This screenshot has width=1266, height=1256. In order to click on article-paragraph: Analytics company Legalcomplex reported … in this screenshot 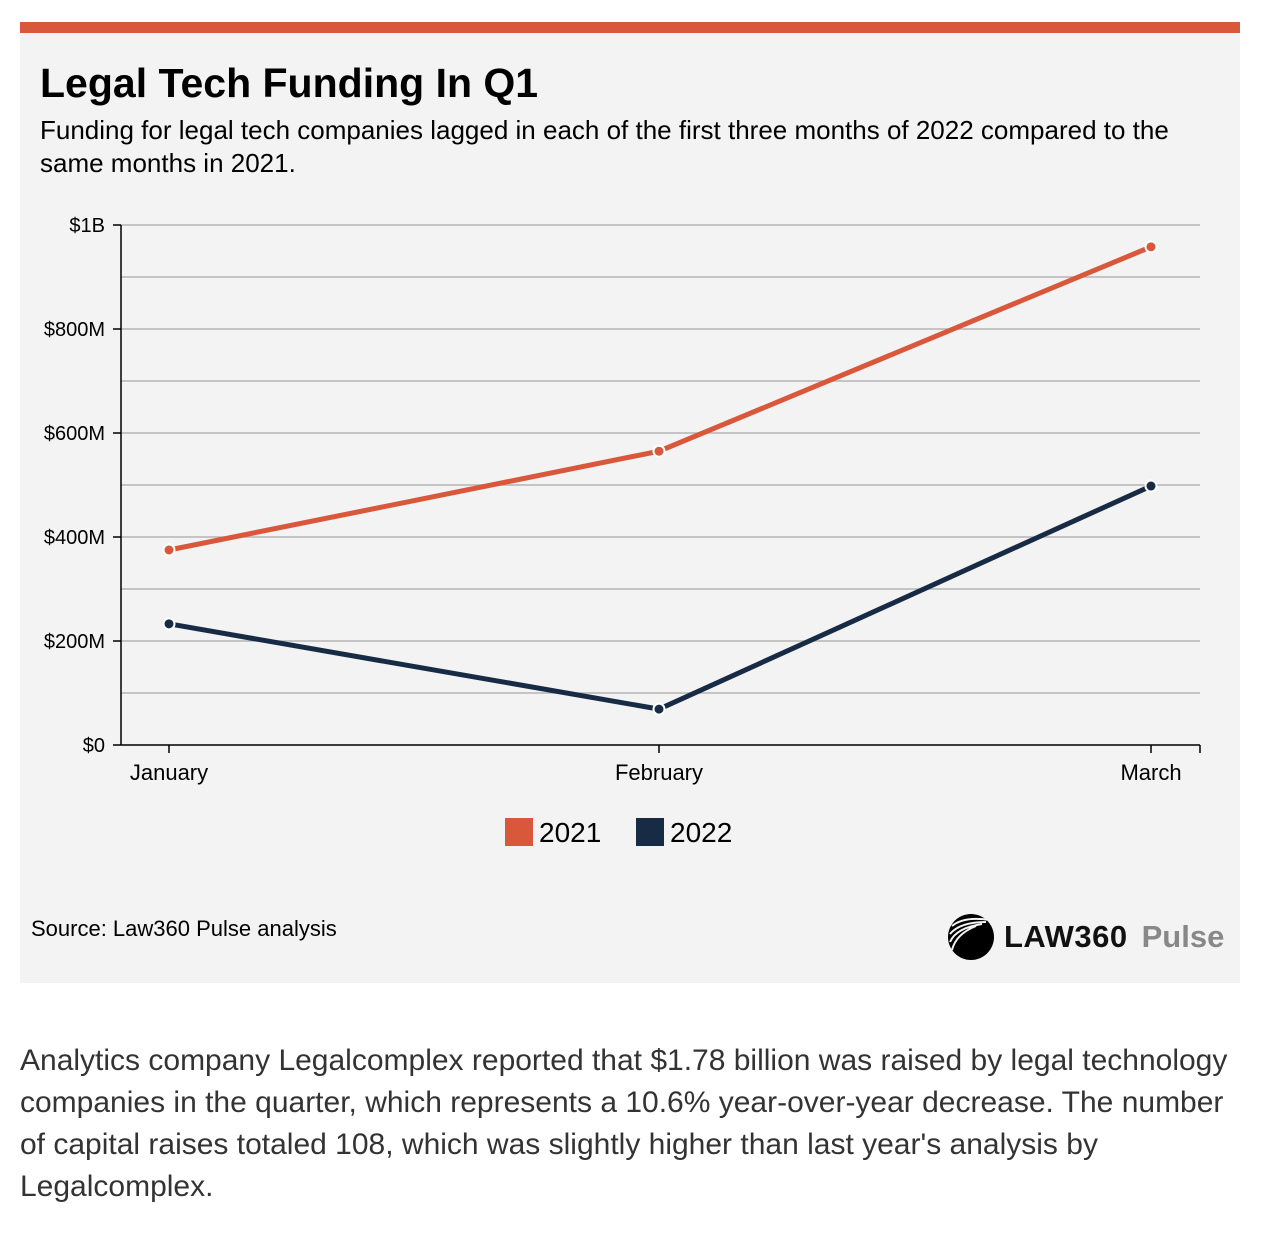, I will do `click(624, 1123)`.